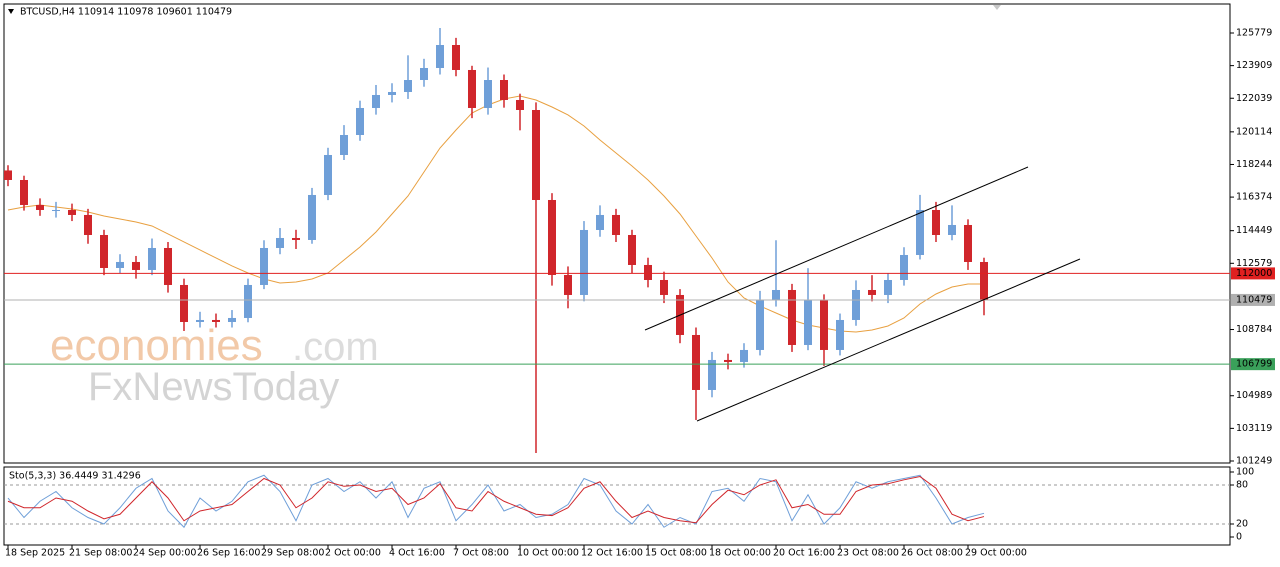 This screenshot has height=567, width=1280. What do you see at coordinates (804, 553) in the screenshot?
I see `x-tick-label: 20 Oct 16:00` at bounding box center [804, 553].